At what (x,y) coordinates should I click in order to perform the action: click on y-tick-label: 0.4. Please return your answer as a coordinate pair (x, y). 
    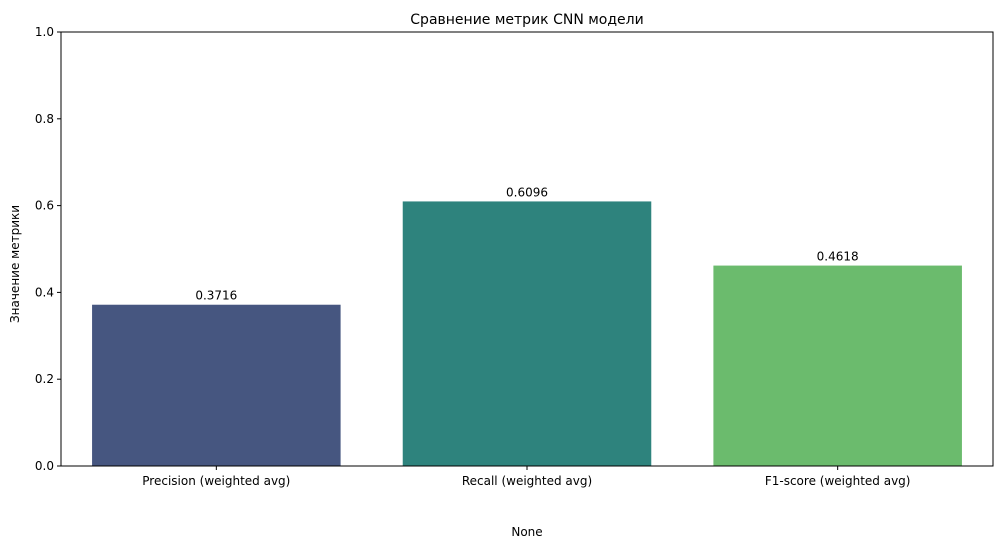
    Looking at the image, I should click on (44, 292).